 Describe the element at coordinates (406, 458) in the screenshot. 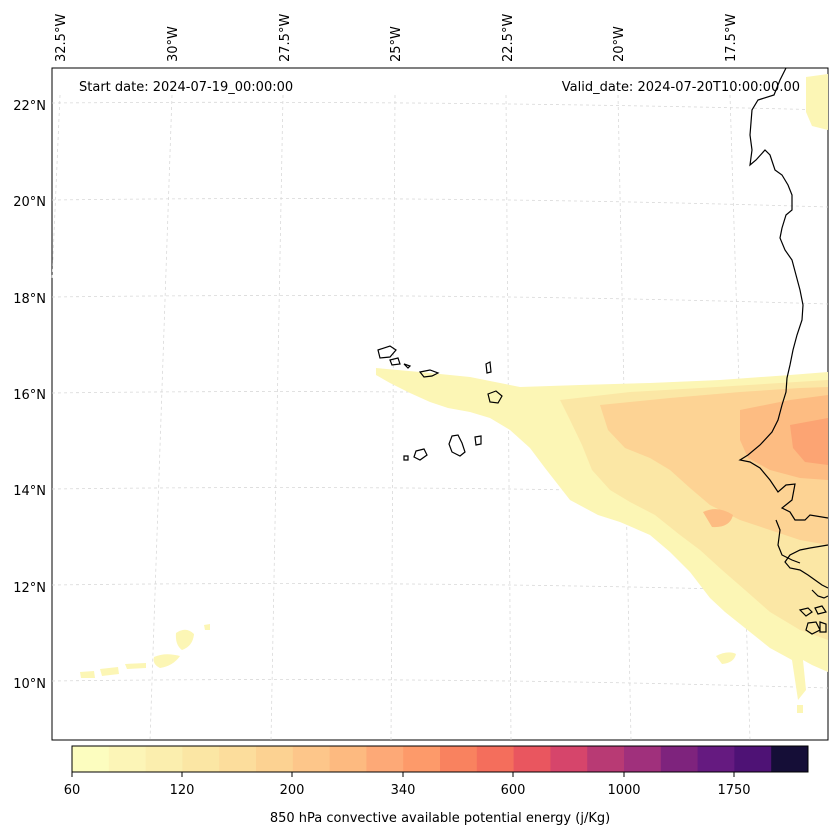

I see `cabo-verde-brava` at that location.